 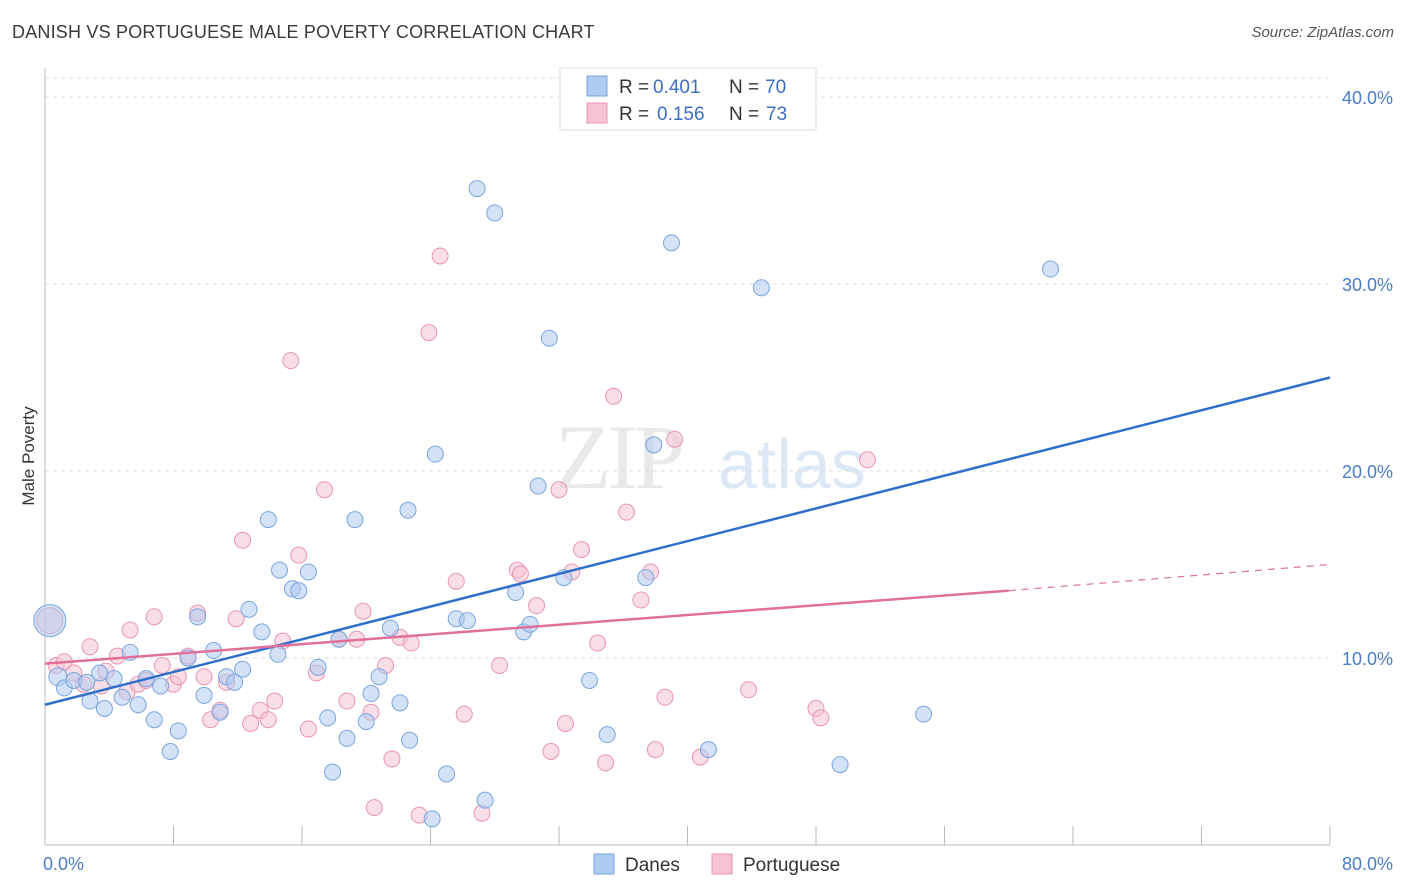 What do you see at coordinates (652, 865) in the screenshot?
I see `bottom-legend-label-danes: Danes` at bounding box center [652, 865].